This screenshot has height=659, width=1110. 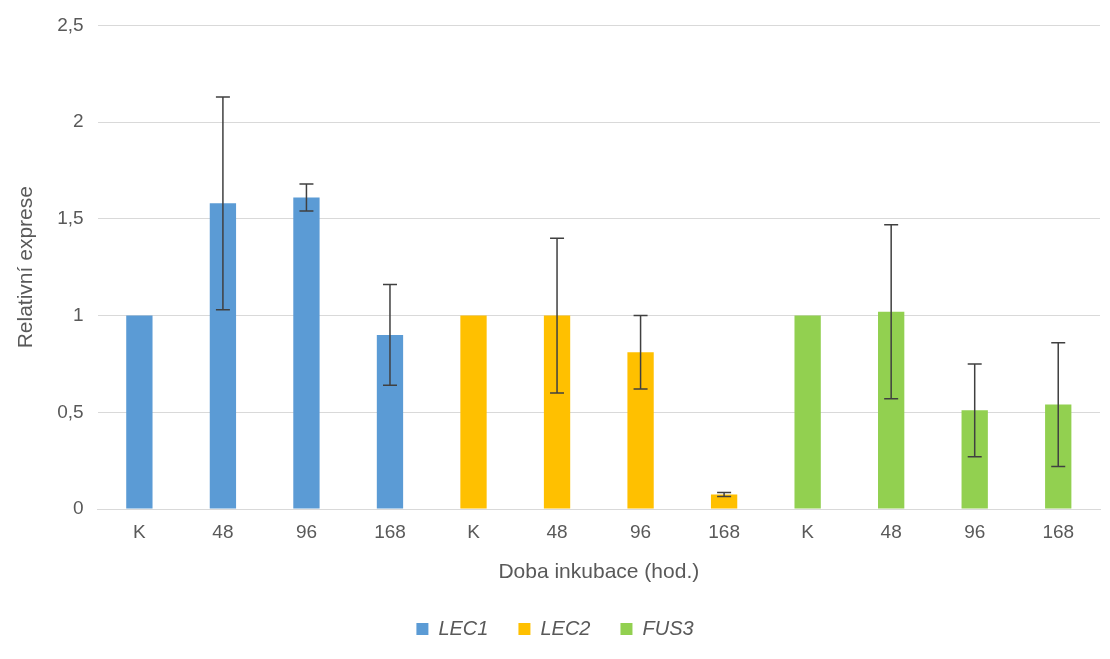 I want to click on y-tick-label: 1, so click(x=78, y=314).